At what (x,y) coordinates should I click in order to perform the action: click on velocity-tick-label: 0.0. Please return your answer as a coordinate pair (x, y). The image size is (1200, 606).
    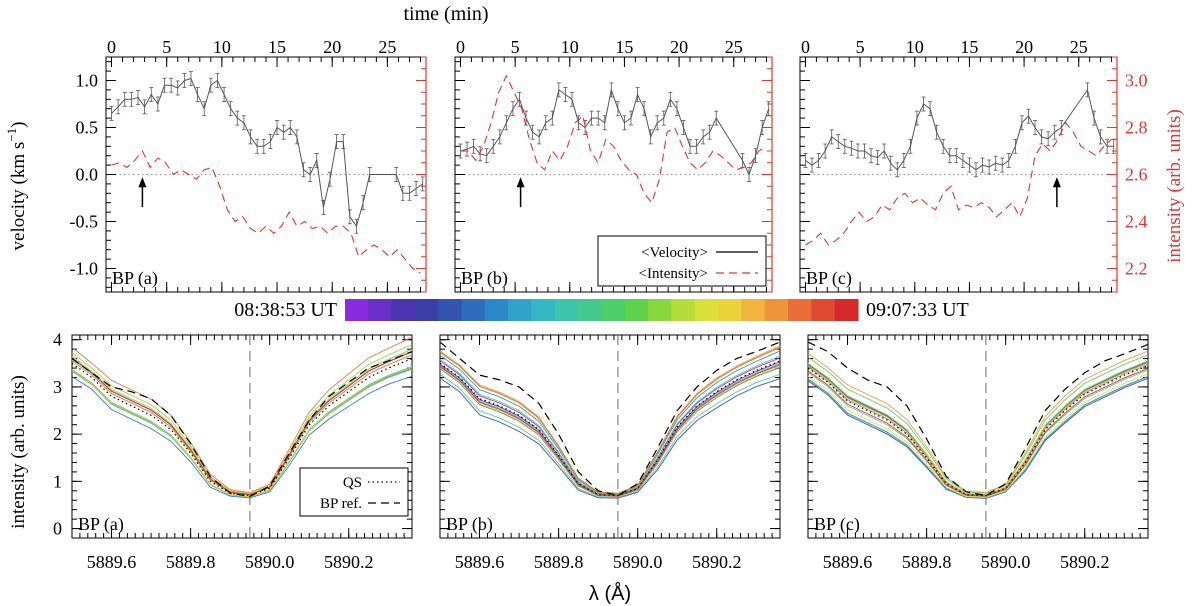
    Looking at the image, I should click on (87, 175).